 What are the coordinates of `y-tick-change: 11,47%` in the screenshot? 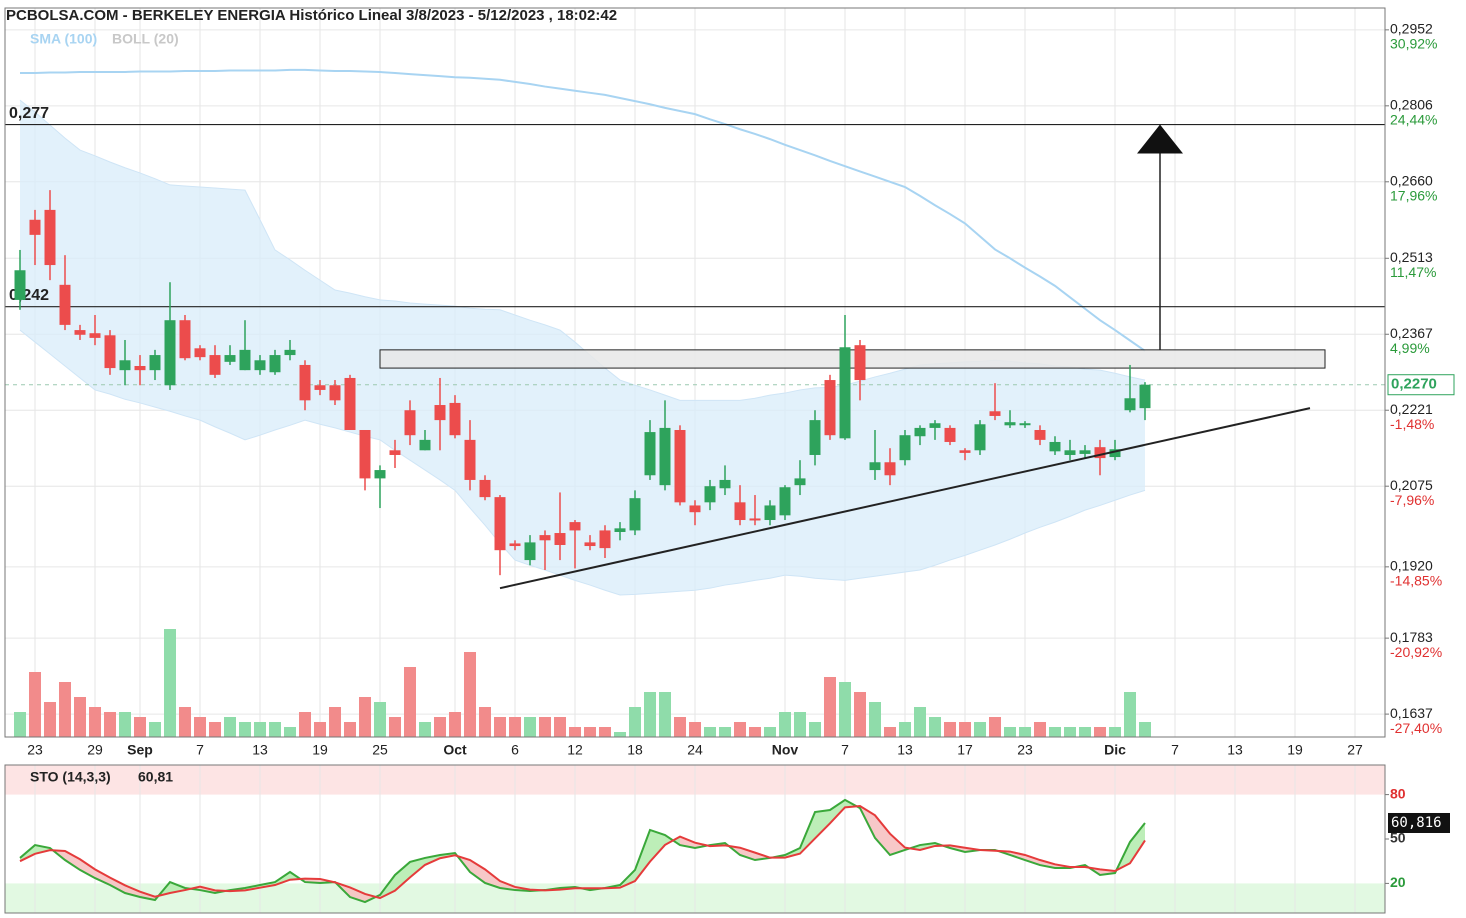 It's located at (1413, 272).